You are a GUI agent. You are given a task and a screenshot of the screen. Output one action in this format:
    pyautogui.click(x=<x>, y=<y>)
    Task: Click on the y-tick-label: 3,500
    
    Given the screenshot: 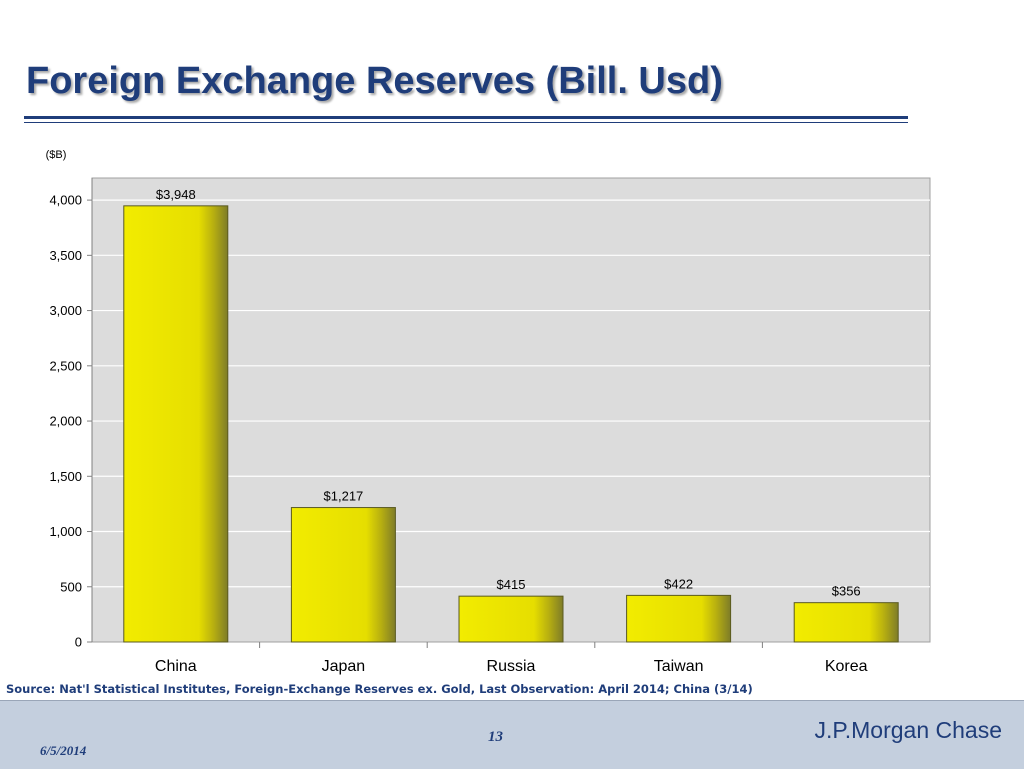 What is the action you would take?
    pyautogui.click(x=65, y=255)
    